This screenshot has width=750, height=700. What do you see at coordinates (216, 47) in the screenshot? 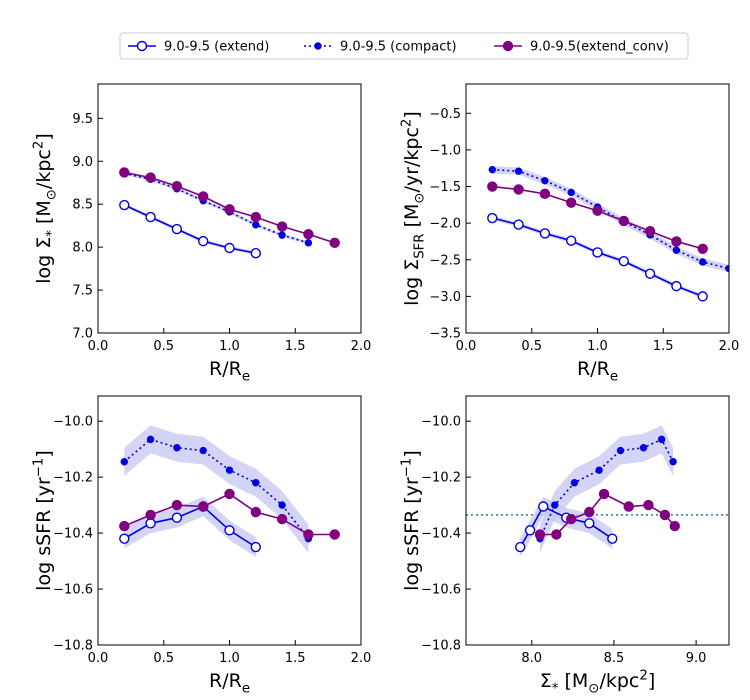
I see `legend-label: 9.0-9.5 (extend)` at bounding box center [216, 47].